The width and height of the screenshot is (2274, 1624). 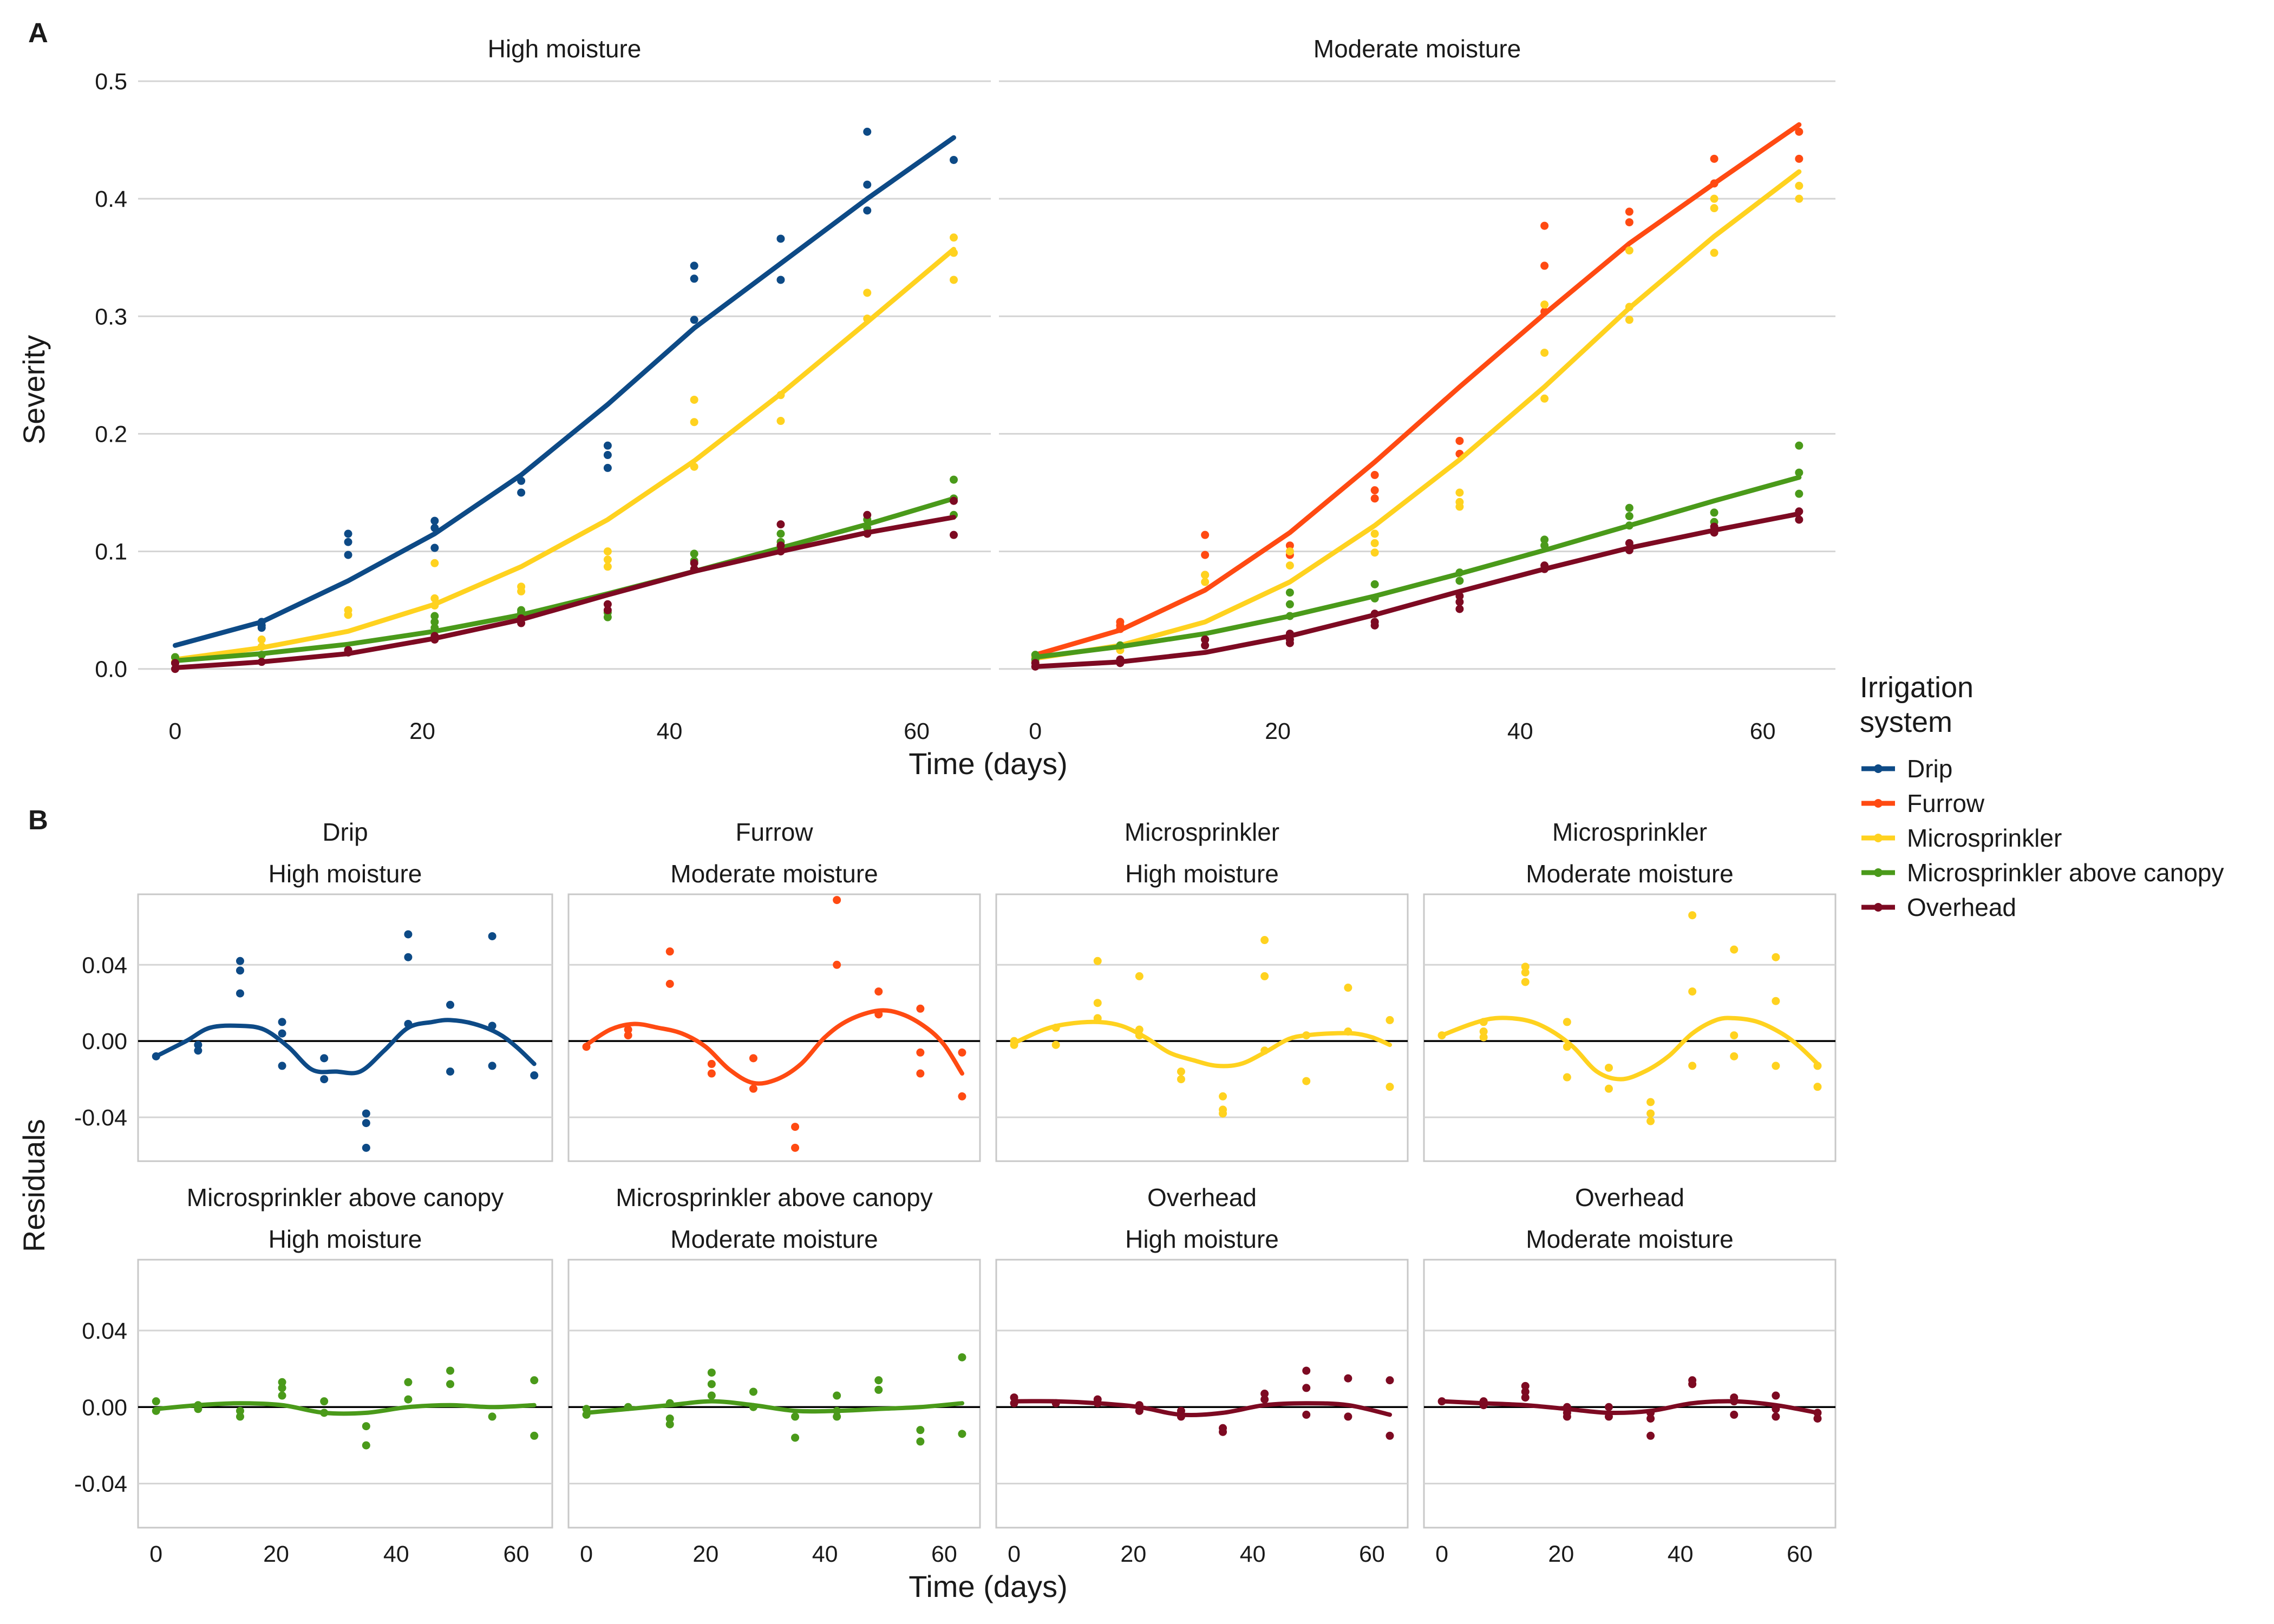 What do you see at coordinates (105, 1407) in the screenshot?
I see `y-tick-label: 0.00` at bounding box center [105, 1407].